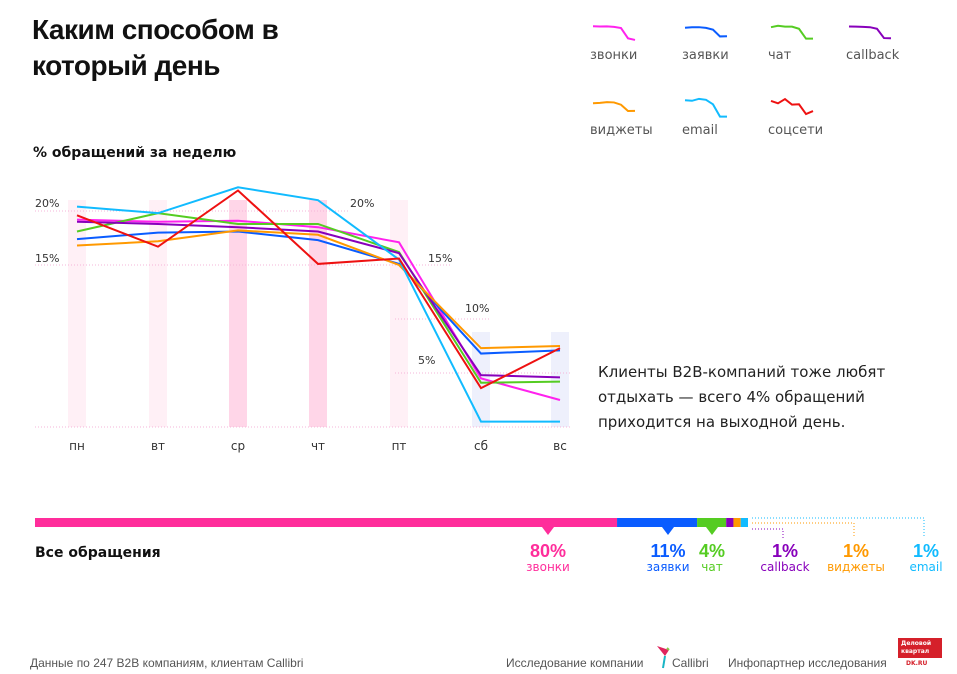 The height and width of the screenshot is (674, 957). What do you see at coordinates (621, 130) in the screenshot?
I see `legend-label: виджеты` at bounding box center [621, 130].